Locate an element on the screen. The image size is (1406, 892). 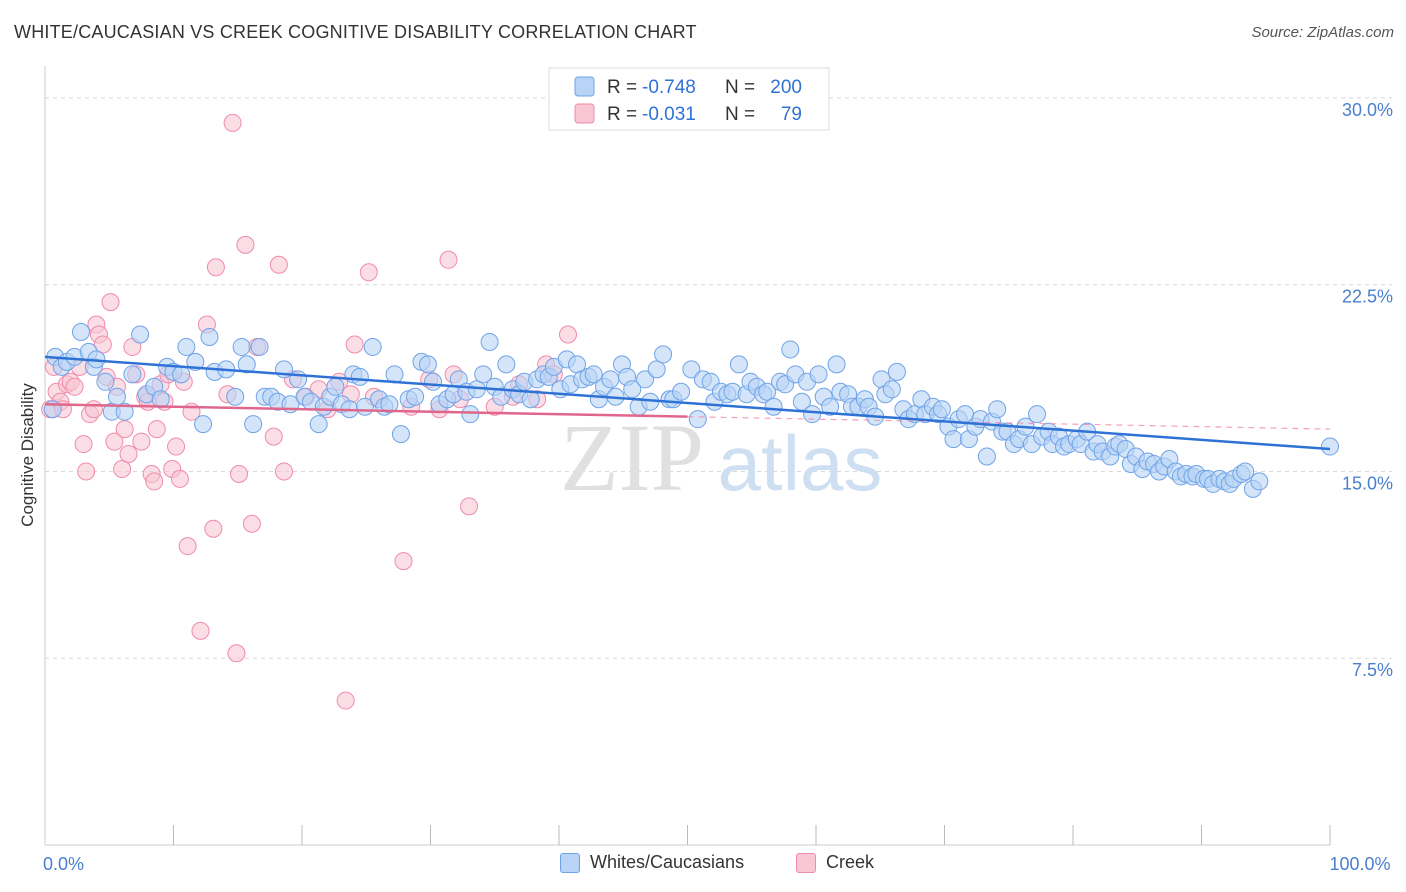
legend-item-creek: Creek is located at coordinates (835, 862).